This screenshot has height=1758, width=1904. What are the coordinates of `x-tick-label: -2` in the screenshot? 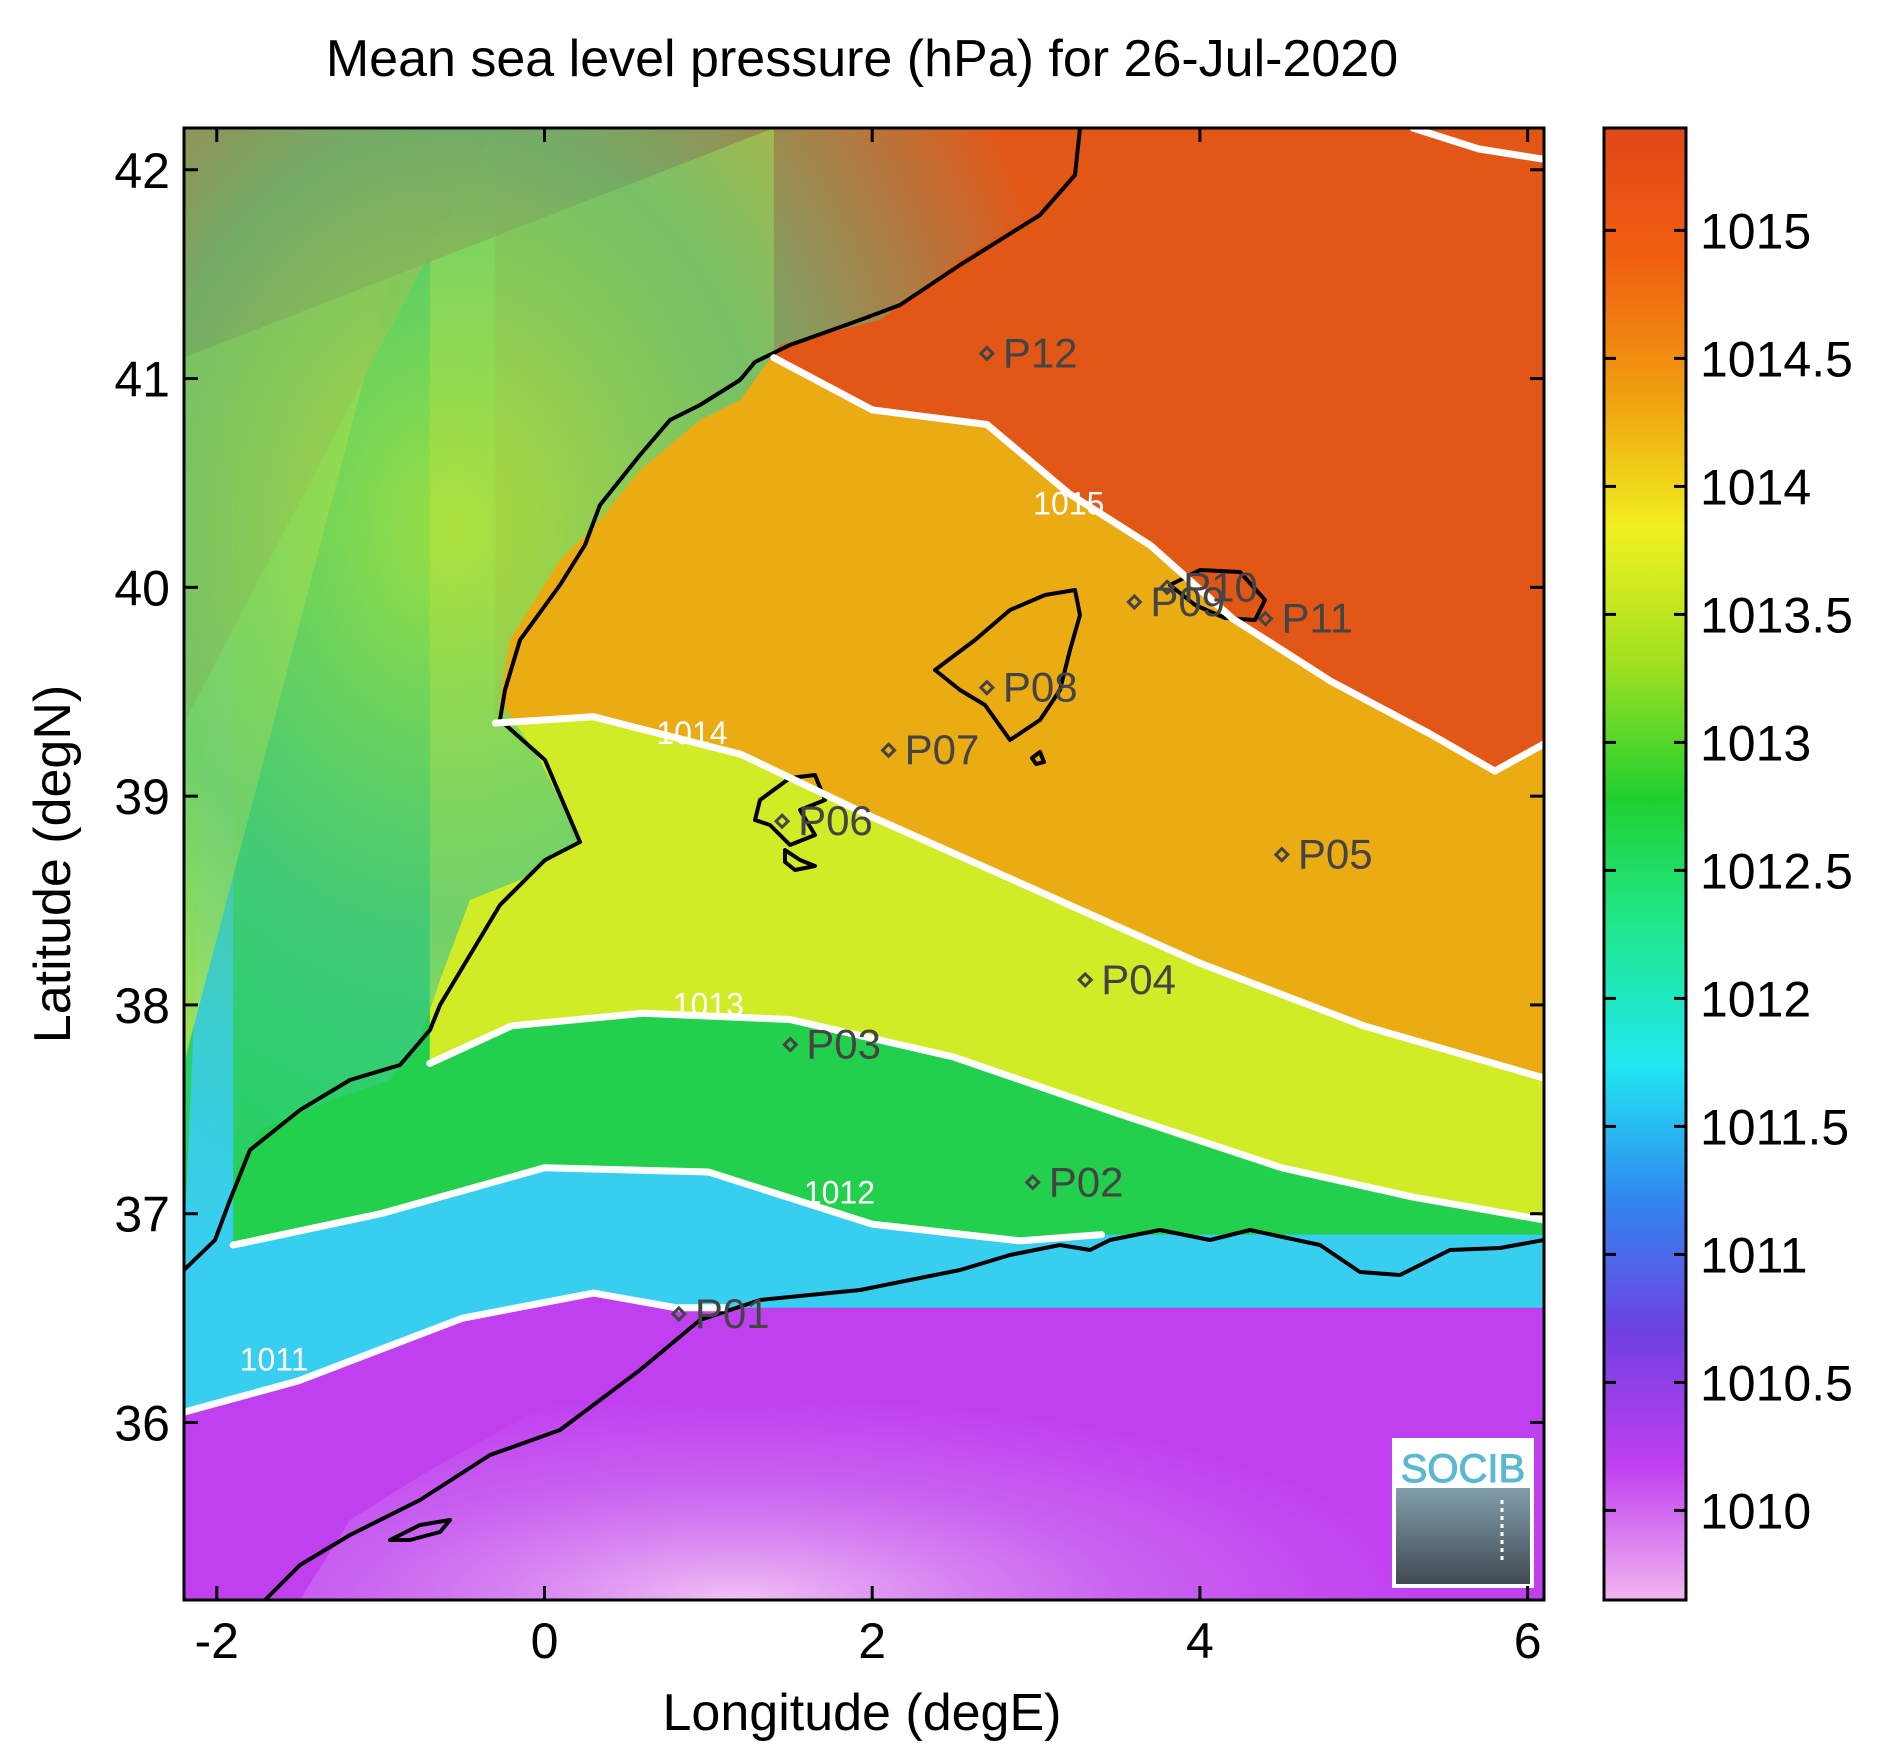 It's located at (217, 1641).